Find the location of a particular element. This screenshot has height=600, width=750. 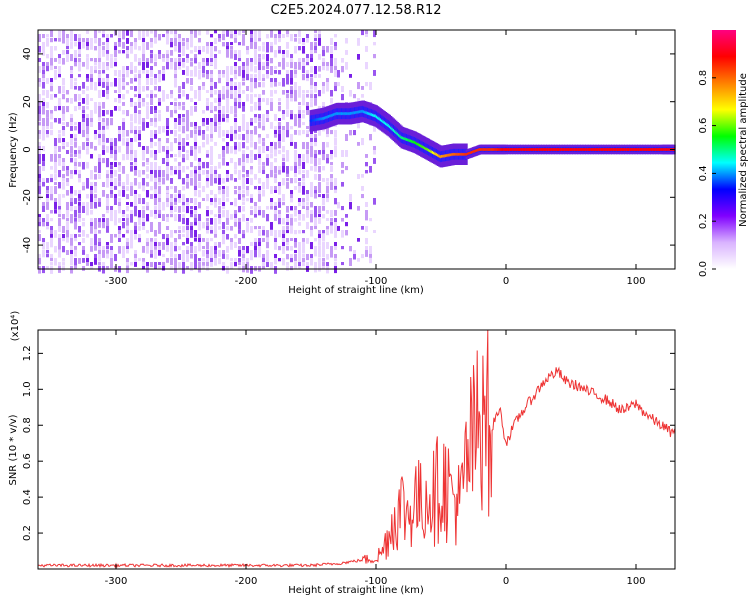

colorbar-tick-label: 0.8 is located at coordinates (703, 78).